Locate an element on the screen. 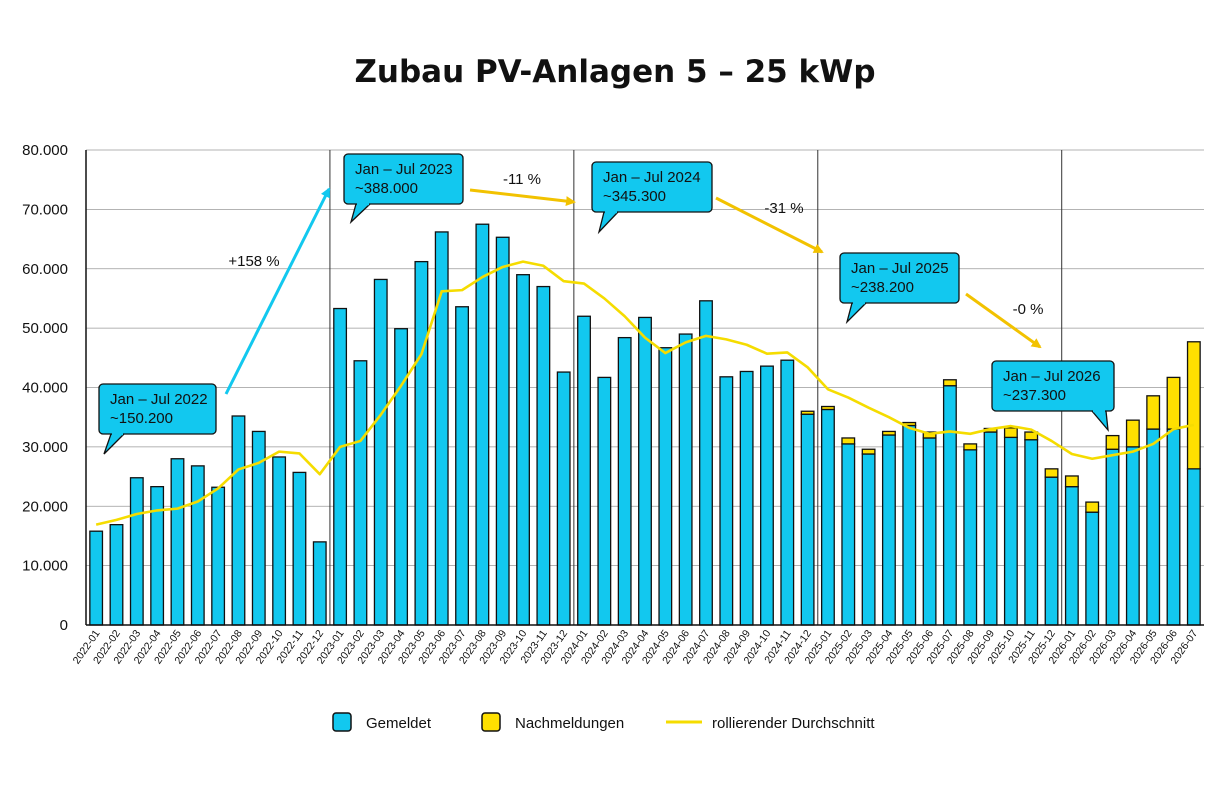 This screenshot has height=800, width=1230. callout-1: Jan – Jul 2022 ~150.200 is located at coordinates (157, 419).